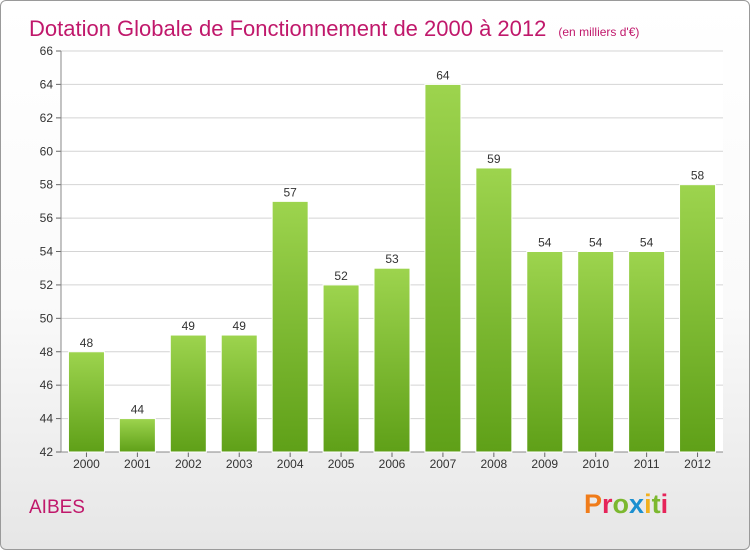  What do you see at coordinates (239, 393) in the screenshot?
I see `bar-2003` at bounding box center [239, 393].